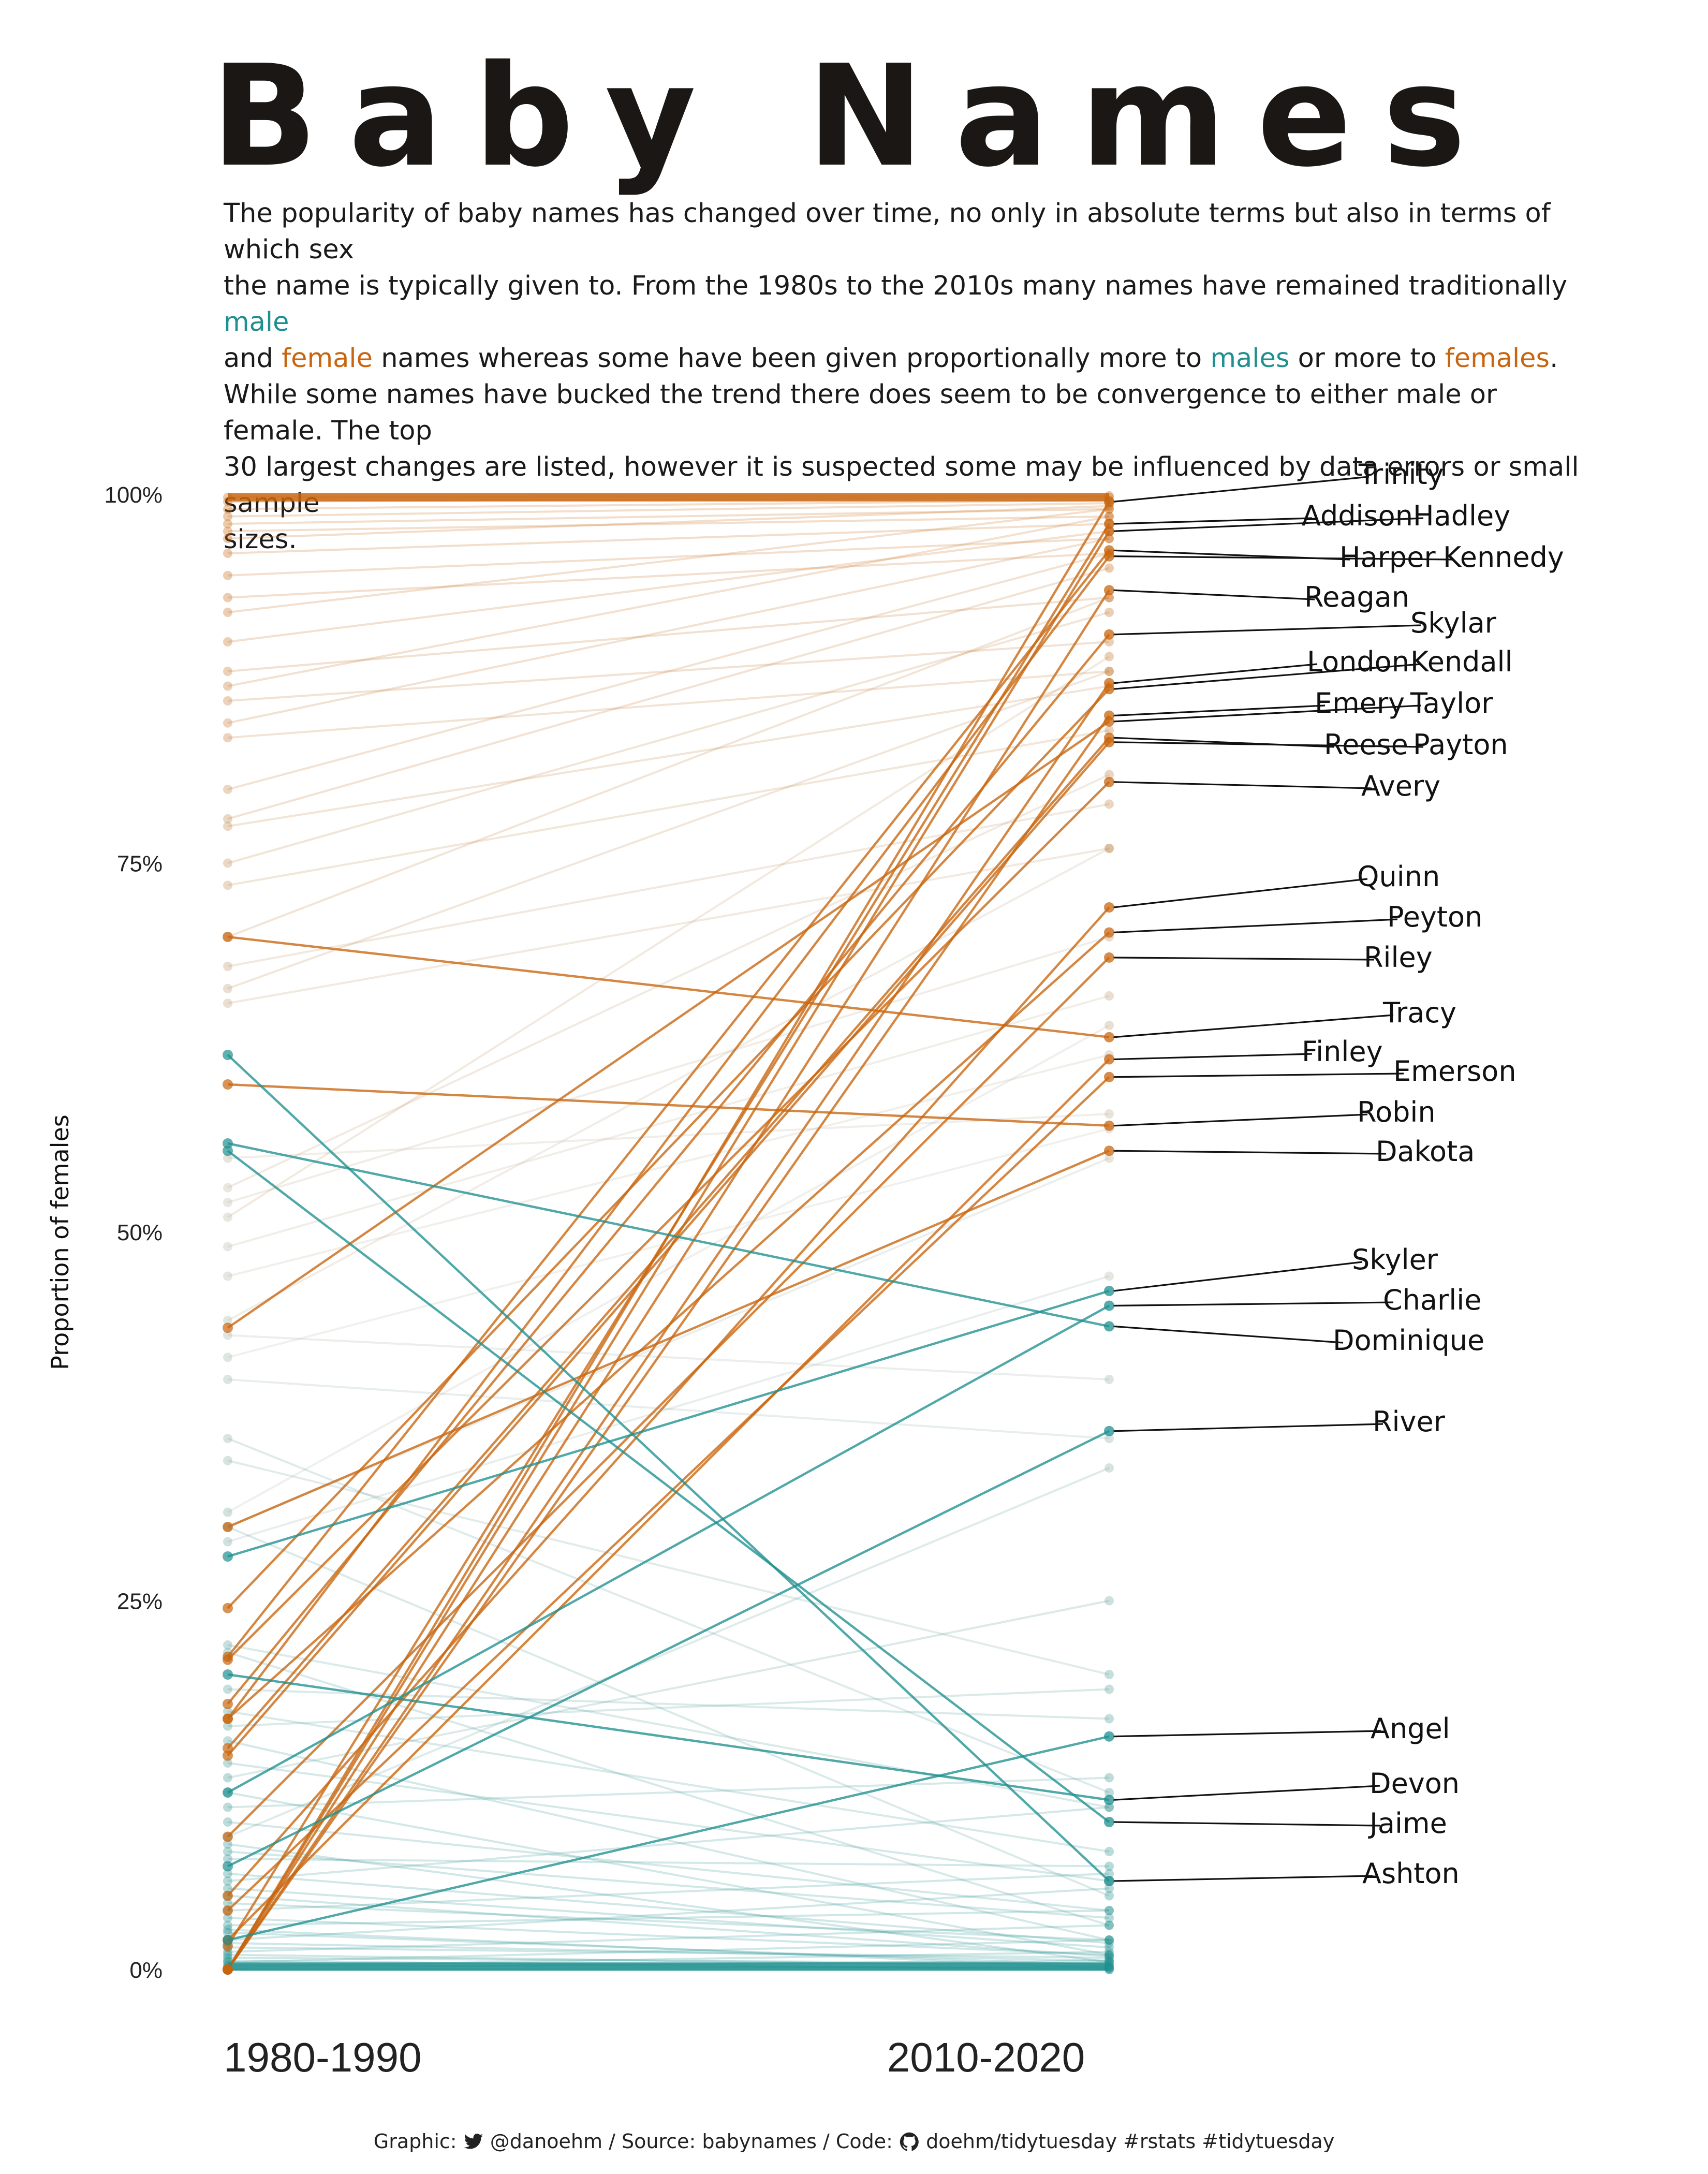 The image size is (1708, 2174). What do you see at coordinates (1454, 1071) in the screenshot?
I see `name-label: Emerson` at bounding box center [1454, 1071].